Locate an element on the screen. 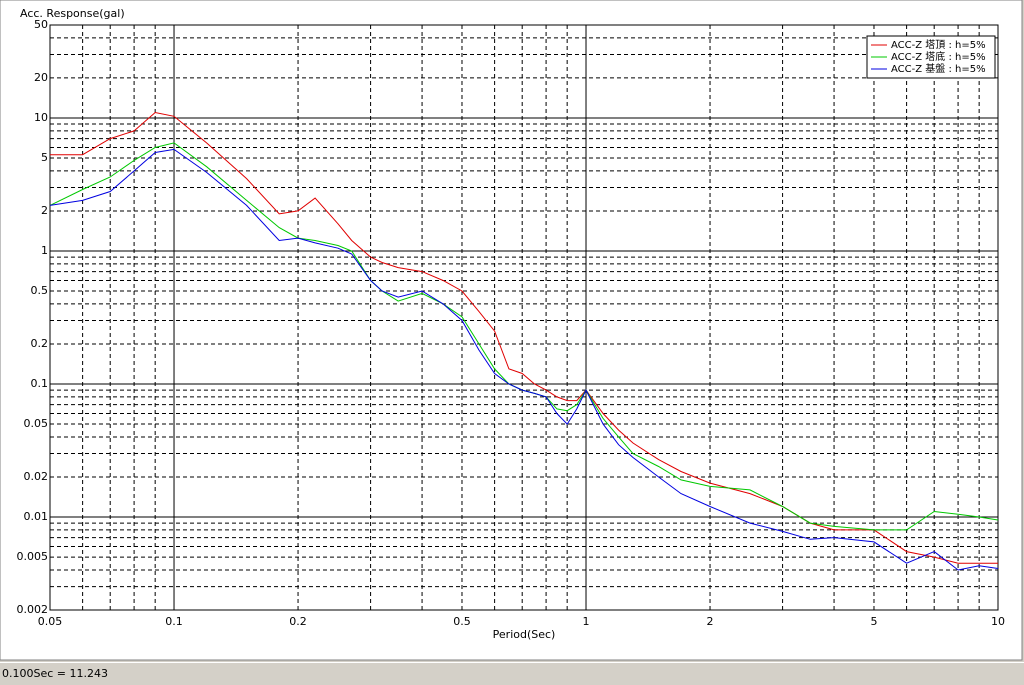  x-axis-title: Period(Sec) is located at coordinates (524, 634).